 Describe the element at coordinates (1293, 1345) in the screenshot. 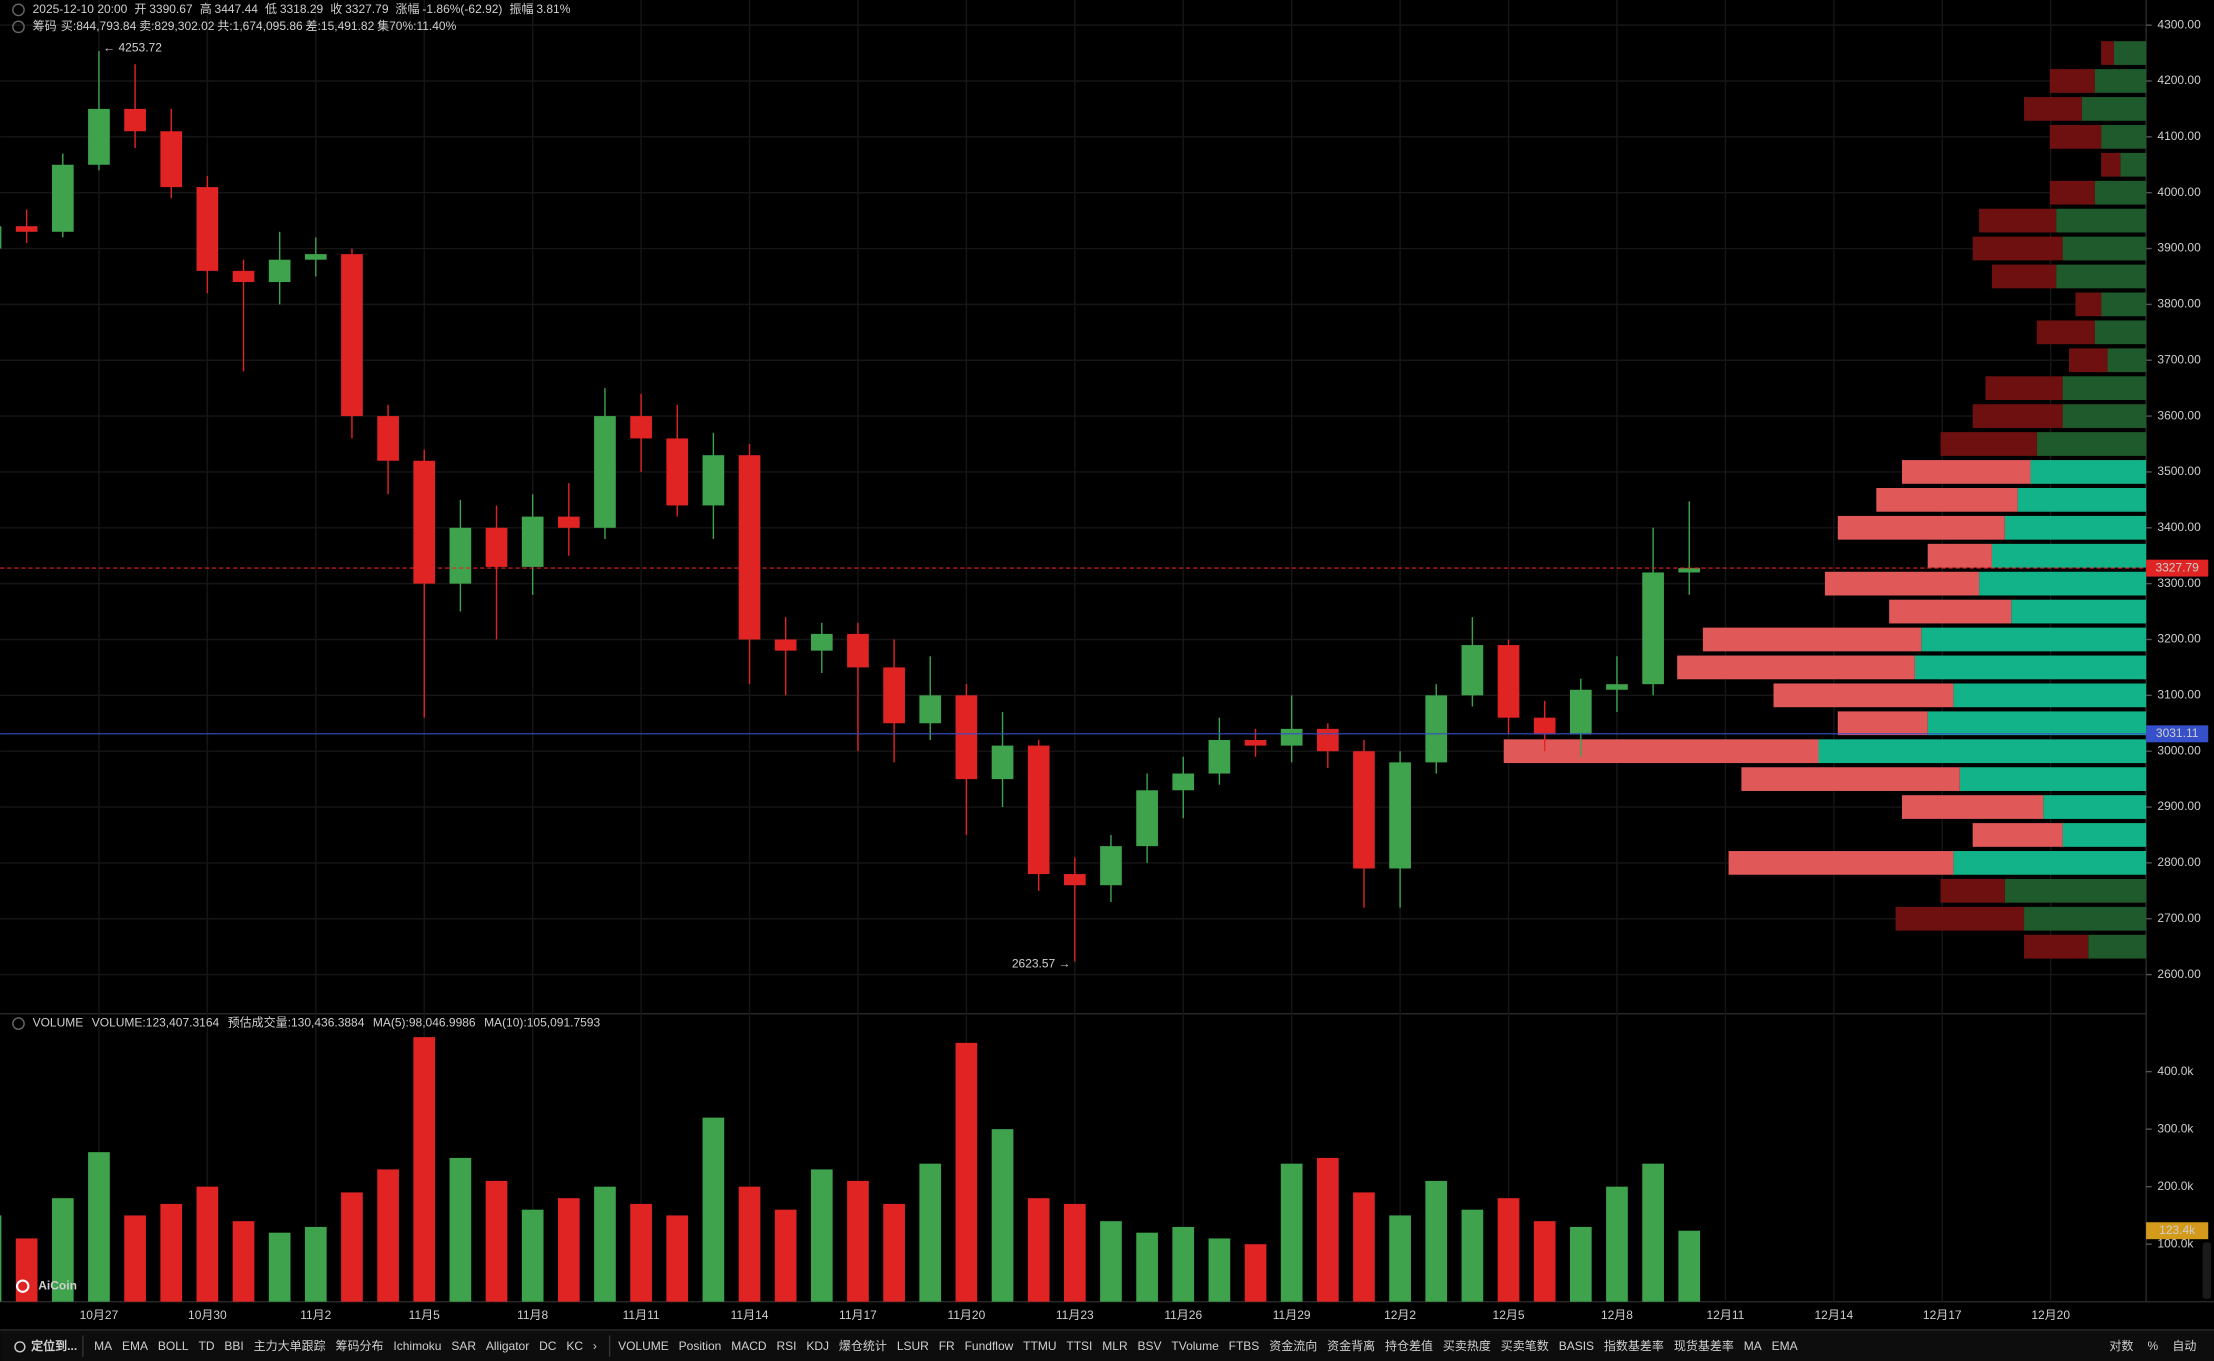

I see `indicator-button: 资金流向` at that location.